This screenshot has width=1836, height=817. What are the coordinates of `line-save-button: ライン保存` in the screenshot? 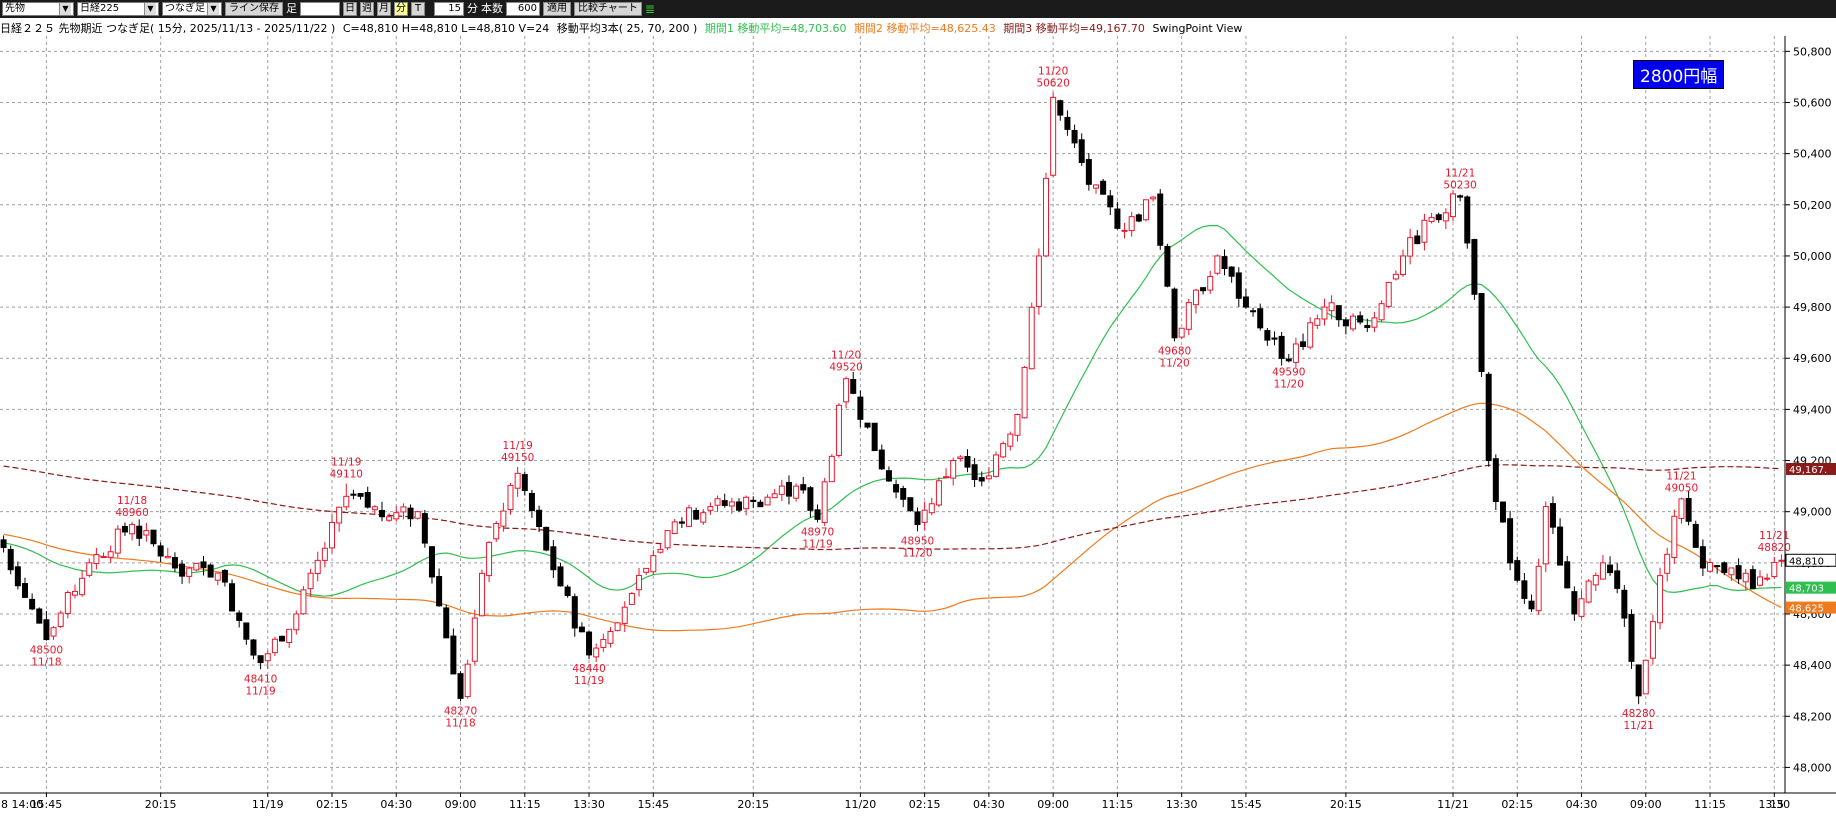 It's located at (254, 9).